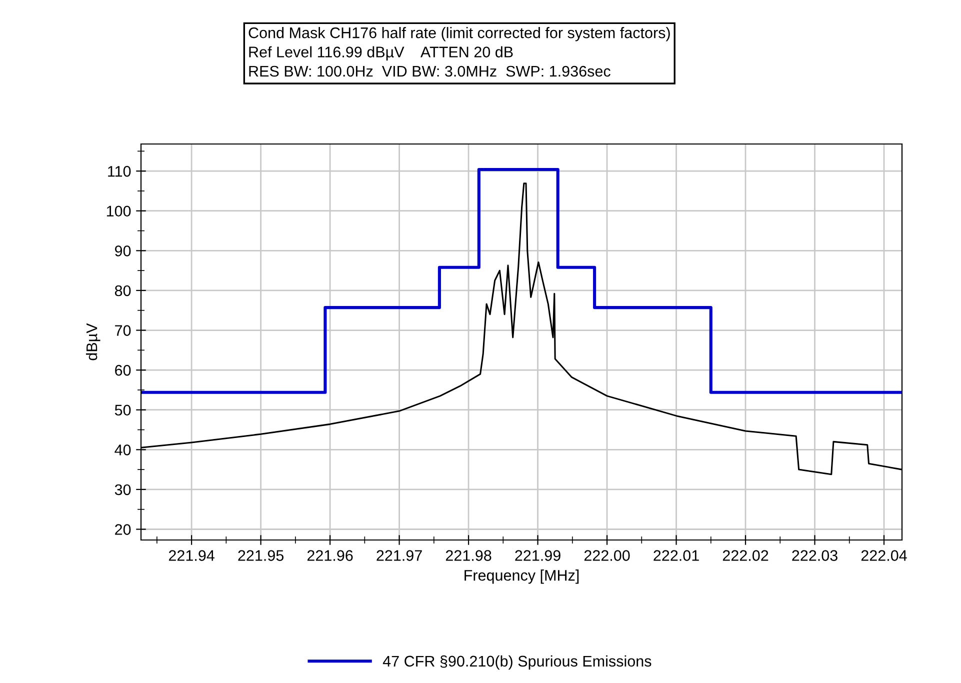 This screenshot has width=961, height=683. What do you see at coordinates (517, 662) in the screenshot?
I see `legend-label: 47 CFR §90.210(b) Spurious Emissions` at bounding box center [517, 662].